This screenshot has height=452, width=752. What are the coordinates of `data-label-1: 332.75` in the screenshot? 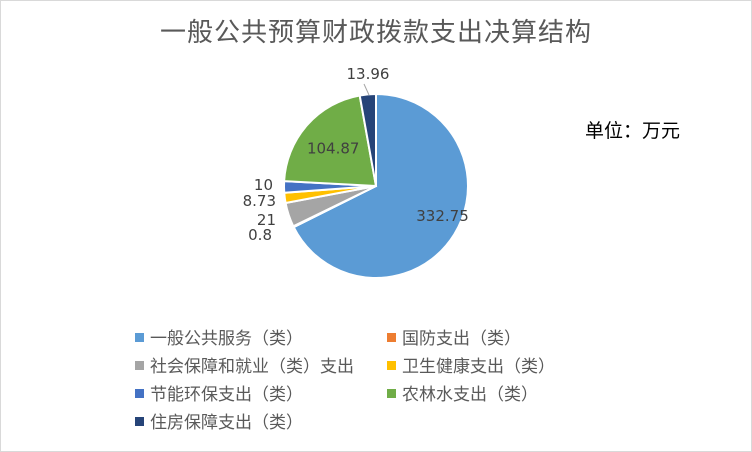 It's located at (442, 216).